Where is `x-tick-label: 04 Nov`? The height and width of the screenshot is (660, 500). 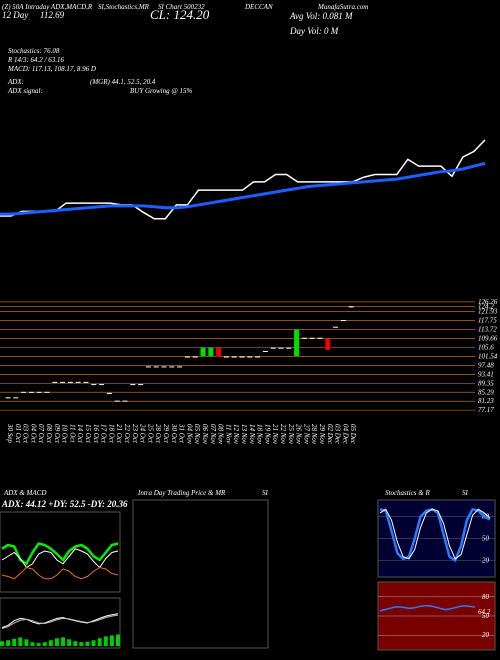
x-tick-label: 04 Nov is located at coordinates (189, 434).